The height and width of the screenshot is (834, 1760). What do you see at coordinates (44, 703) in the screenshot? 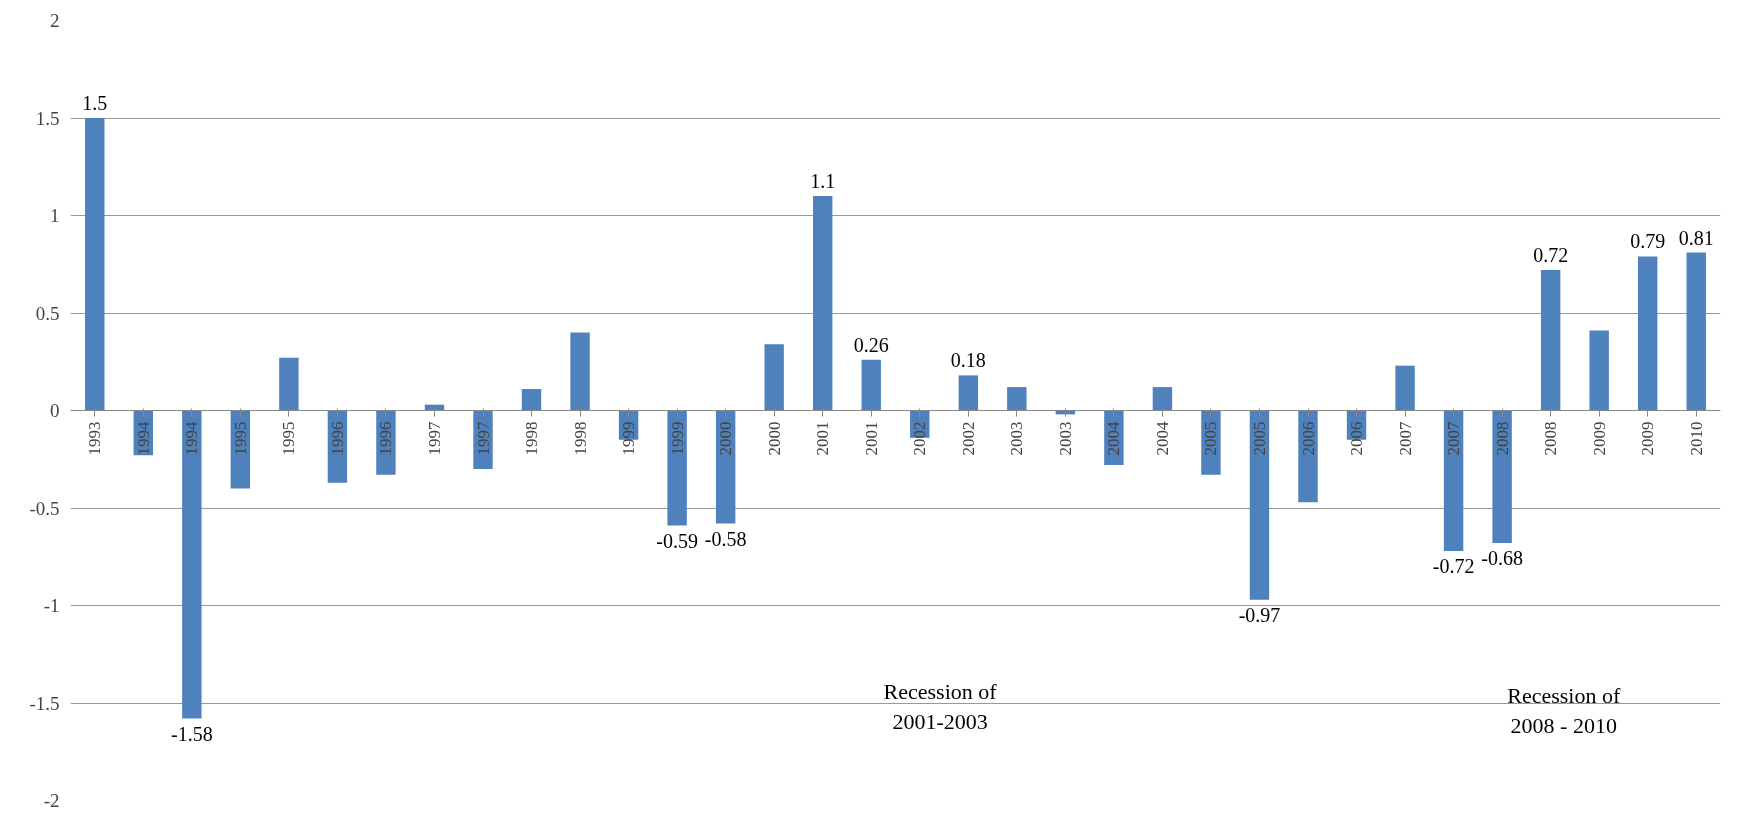
I see `y-tick-label: -1.5` at bounding box center [44, 703].